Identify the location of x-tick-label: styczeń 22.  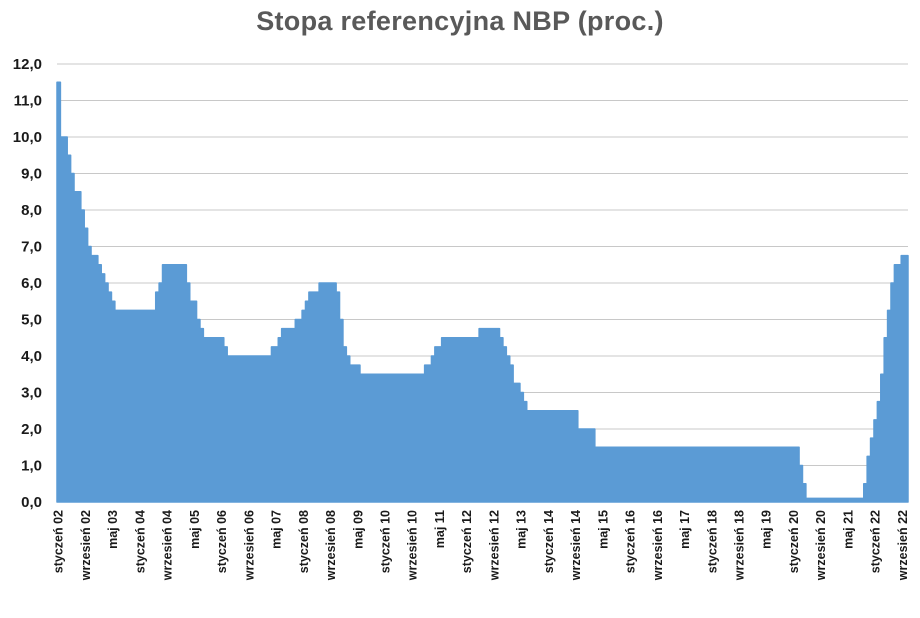
(876, 541).